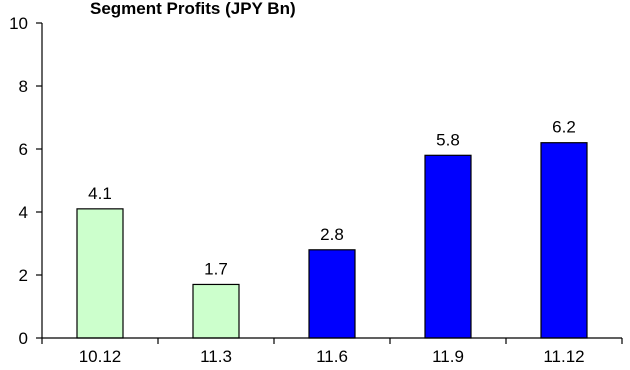 This screenshot has width=630, height=370. I want to click on x-tick-label-11-3: 11.3, so click(216, 356).